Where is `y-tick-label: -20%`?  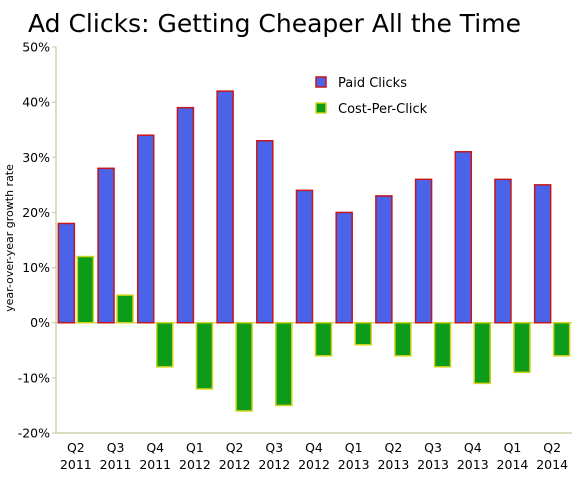
y-tick-label: -20% is located at coordinates (34, 433).